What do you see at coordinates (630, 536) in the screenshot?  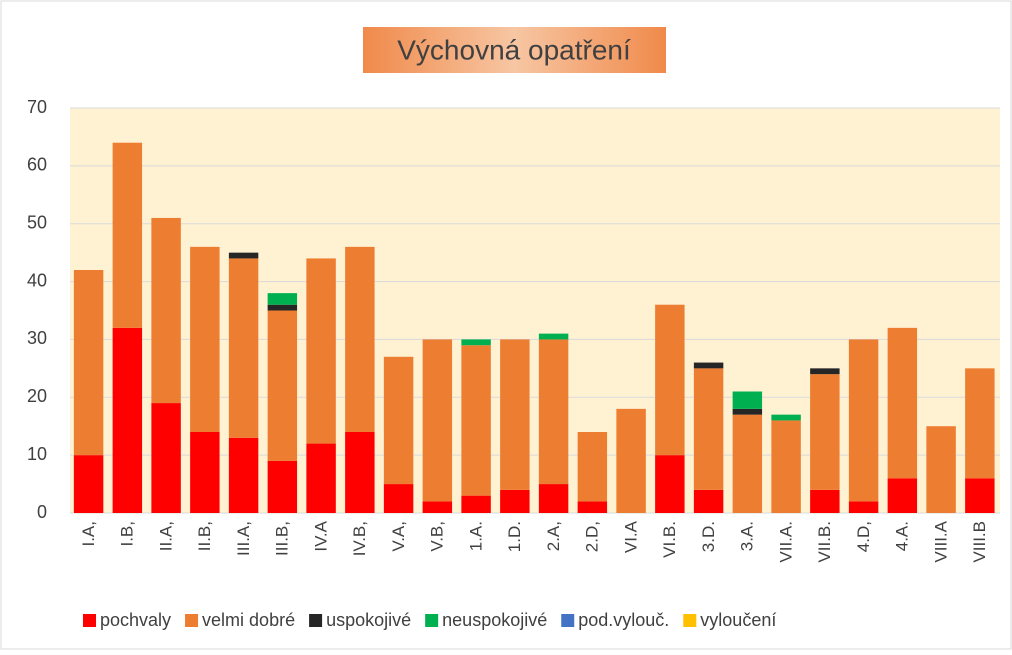 I see `x-tick-label: VI.A` at bounding box center [630, 536].